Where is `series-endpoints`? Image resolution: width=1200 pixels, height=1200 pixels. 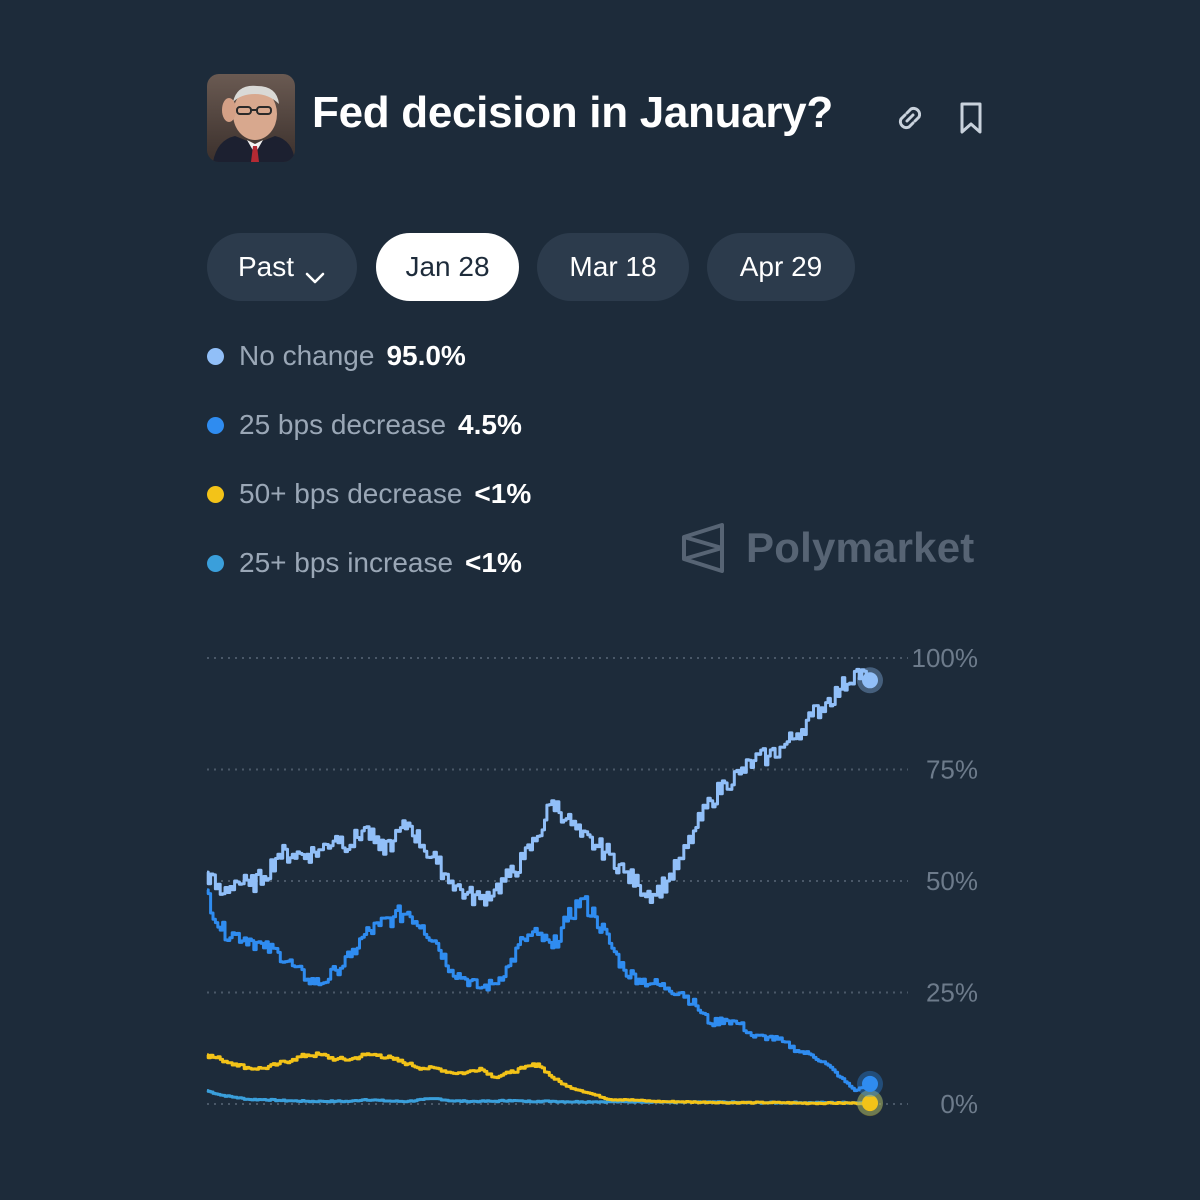 series-endpoints is located at coordinates (870, 892).